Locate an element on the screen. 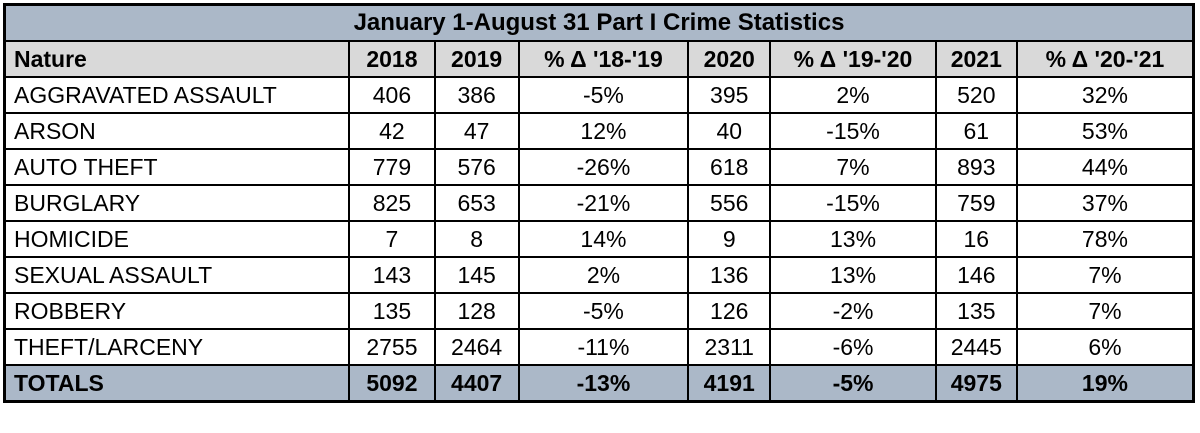  value-cell: -26% is located at coordinates (603, 167).